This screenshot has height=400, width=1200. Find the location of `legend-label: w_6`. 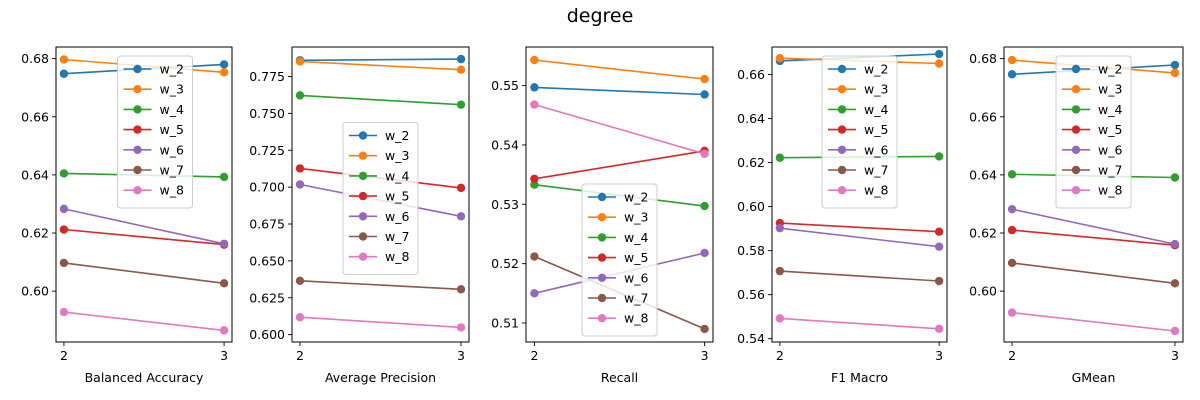

legend-label: w_6 is located at coordinates (397, 216).